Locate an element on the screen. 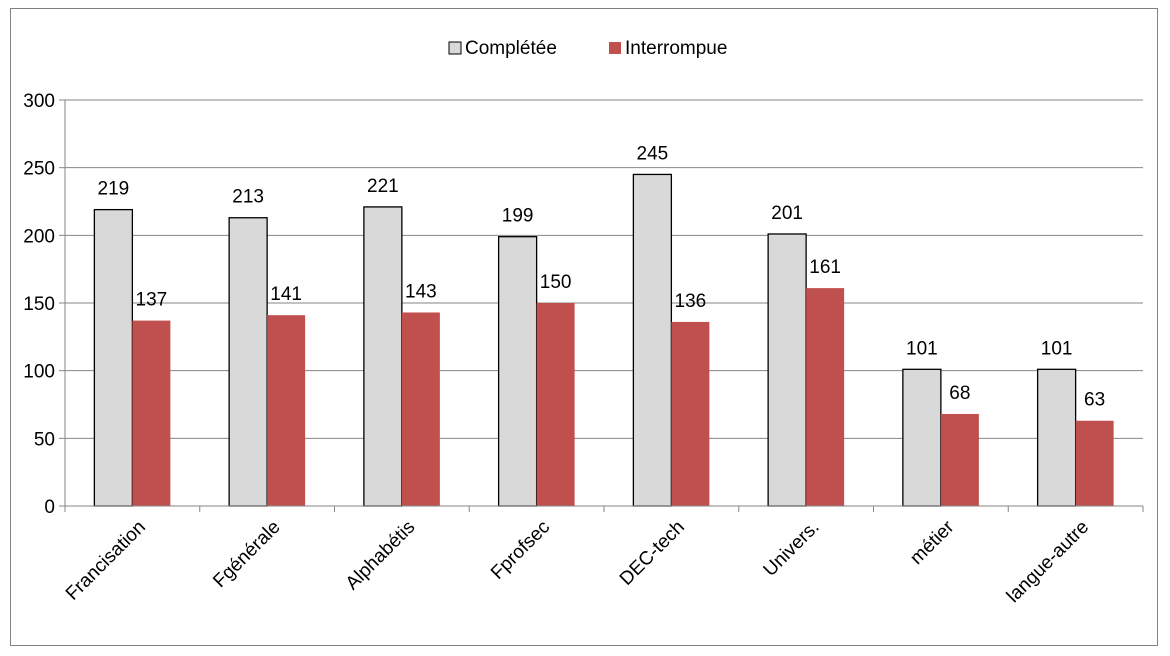 The image size is (1170, 656). x-tick-label: Francisation is located at coordinates (106, 561).